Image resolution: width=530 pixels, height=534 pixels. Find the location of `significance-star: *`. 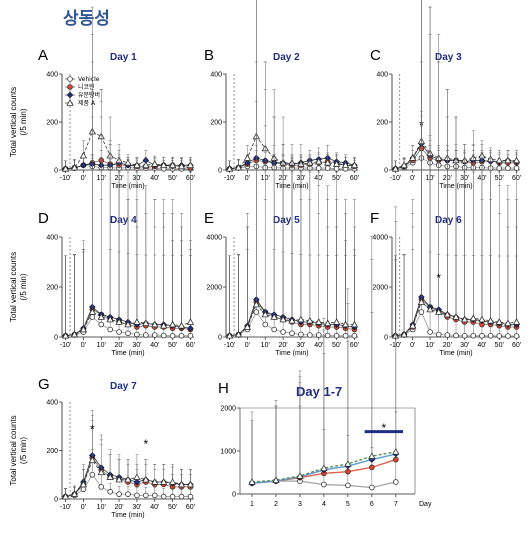

significance-star: * is located at coordinates (383, 428).